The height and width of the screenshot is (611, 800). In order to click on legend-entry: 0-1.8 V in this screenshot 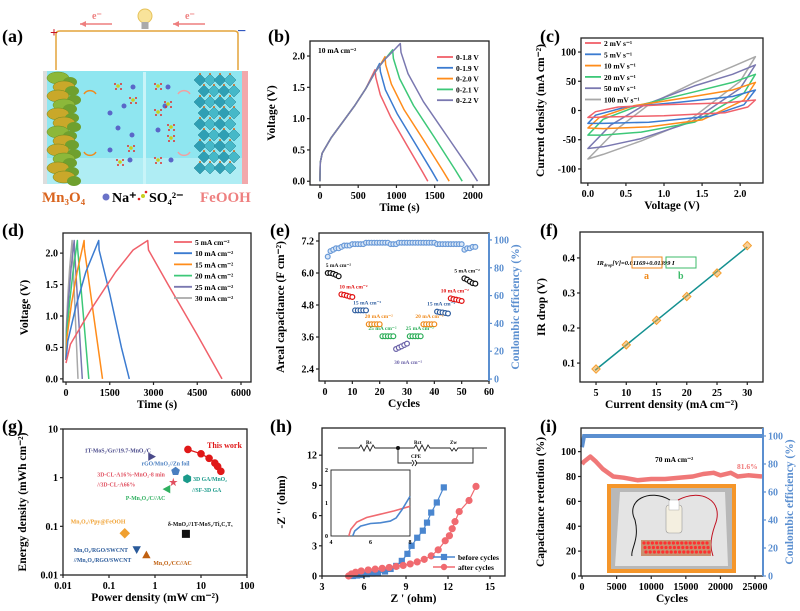, I will do `click(467, 57)`.